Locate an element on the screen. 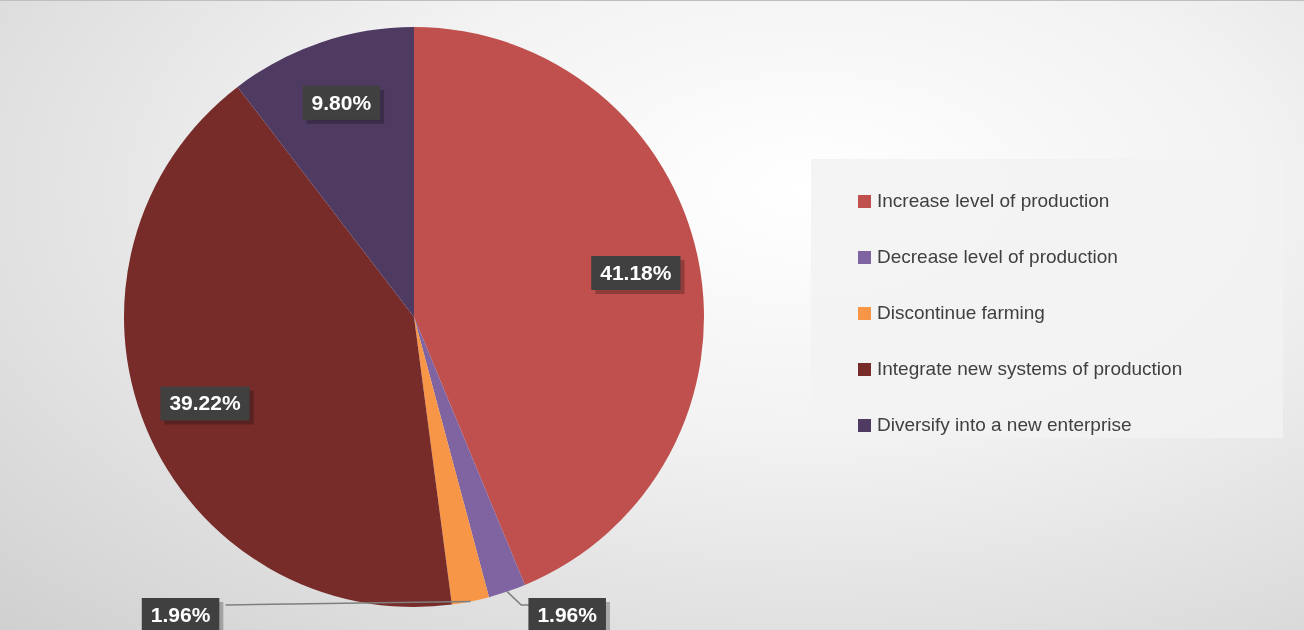 The image size is (1304, 630). legend-label: Discontinue farming is located at coordinates (961, 313).